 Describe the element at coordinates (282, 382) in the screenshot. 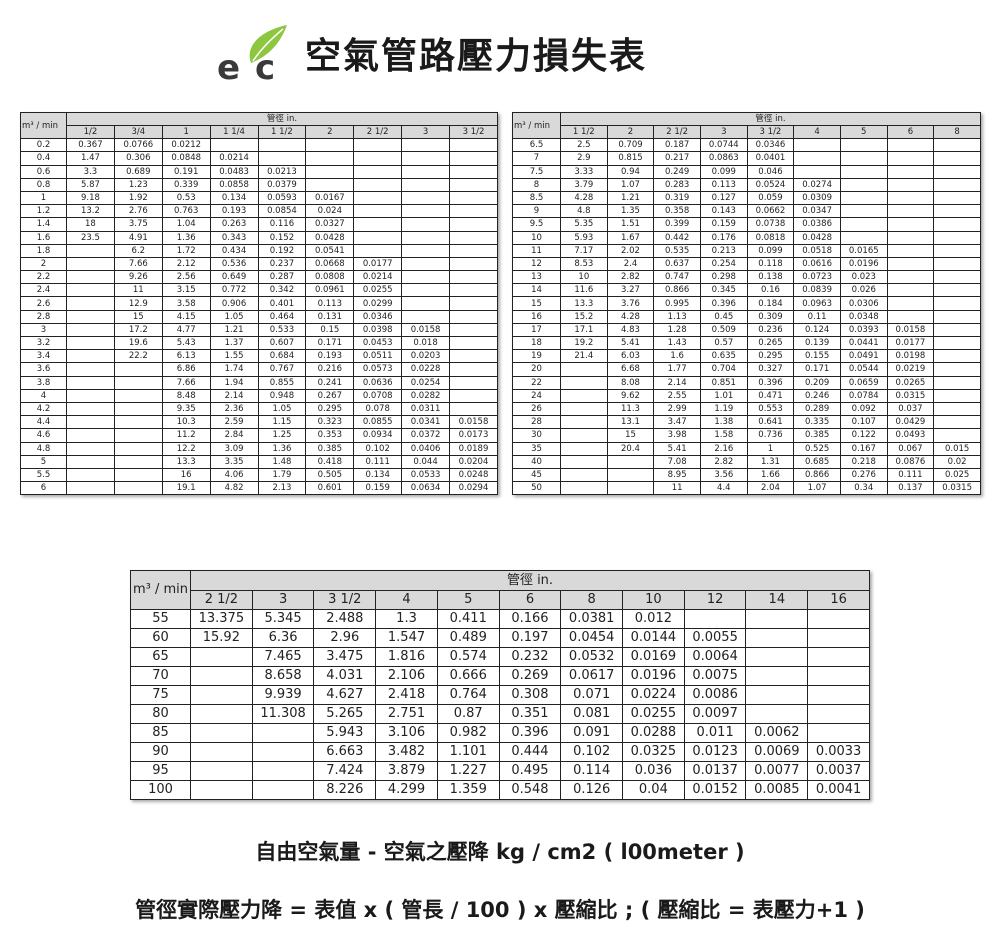

I see `pressure-loss-cell: 0.855` at that location.